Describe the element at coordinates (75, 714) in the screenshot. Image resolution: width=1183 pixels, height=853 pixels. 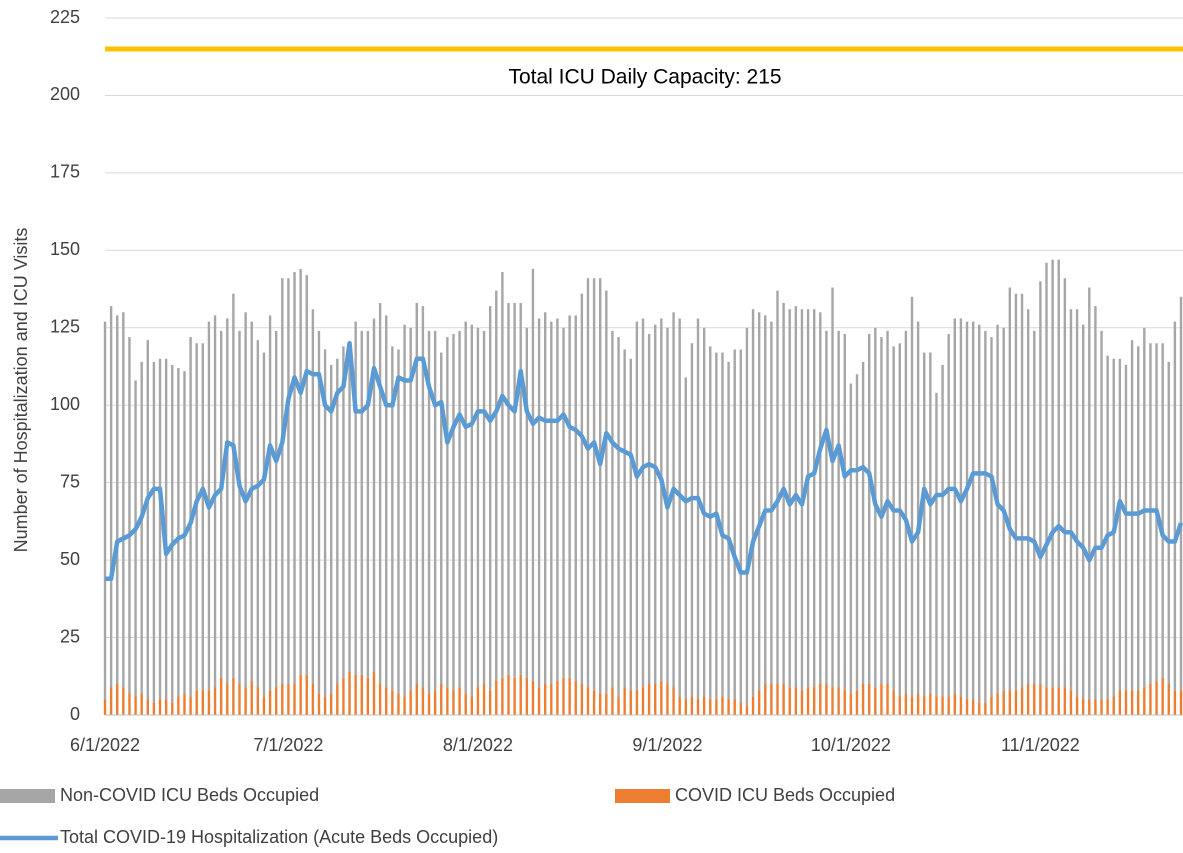
I see `y-tick-label: 0` at that location.